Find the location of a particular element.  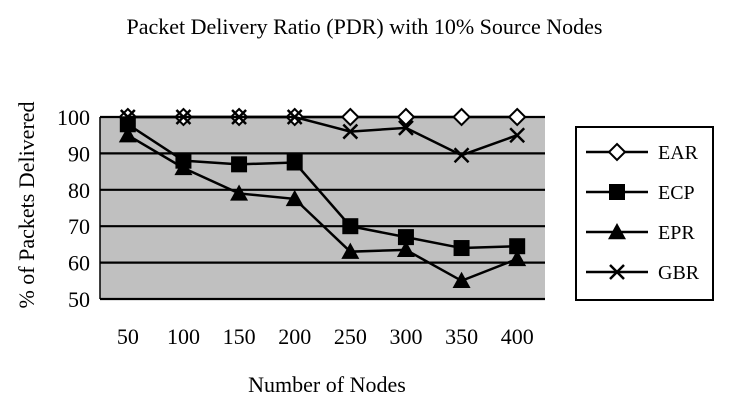

y-axis-label: % of Packets Delivered is located at coordinates (26, 204).